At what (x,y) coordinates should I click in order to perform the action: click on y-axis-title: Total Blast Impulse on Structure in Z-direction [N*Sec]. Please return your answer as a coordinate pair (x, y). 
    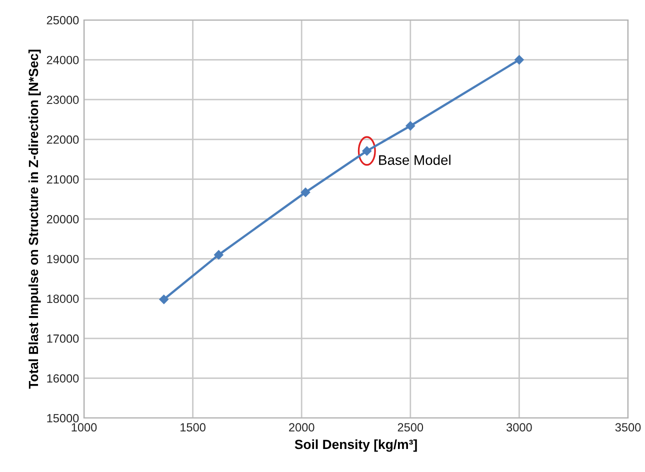
    Looking at the image, I should click on (34, 219).